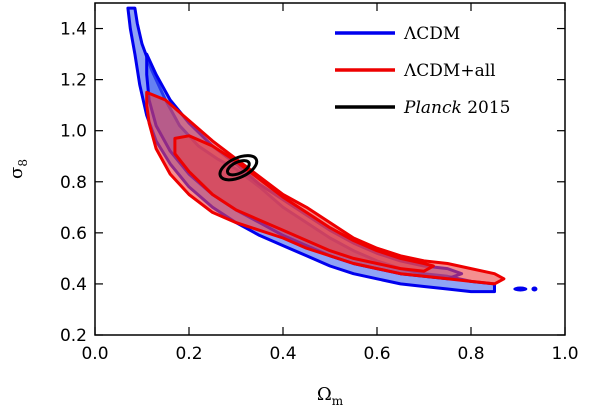 This screenshot has width=593, height=411. Describe the element at coordinates (376, 354) in the screenshot. I see `x-tick-label: 0.6` at that location.